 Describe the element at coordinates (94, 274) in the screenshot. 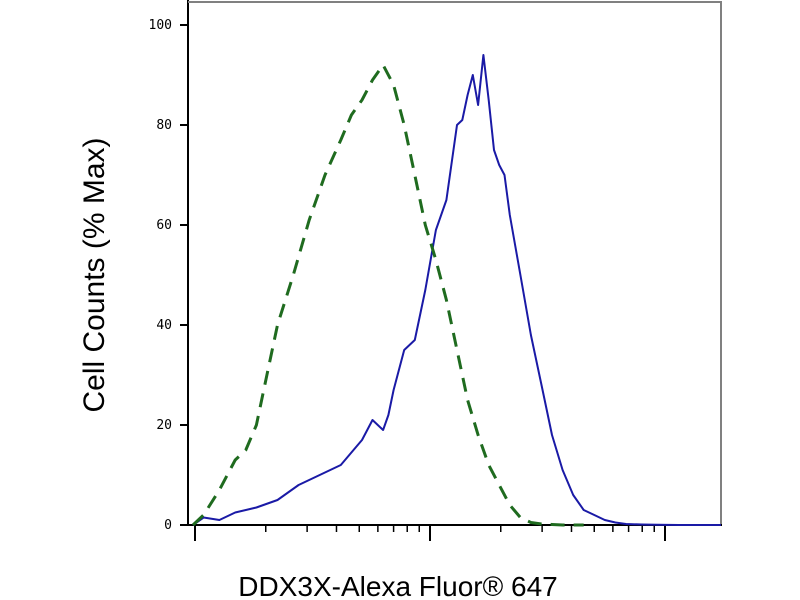

I see `y-axis-title: Cell Counts (% Max)` at that location.